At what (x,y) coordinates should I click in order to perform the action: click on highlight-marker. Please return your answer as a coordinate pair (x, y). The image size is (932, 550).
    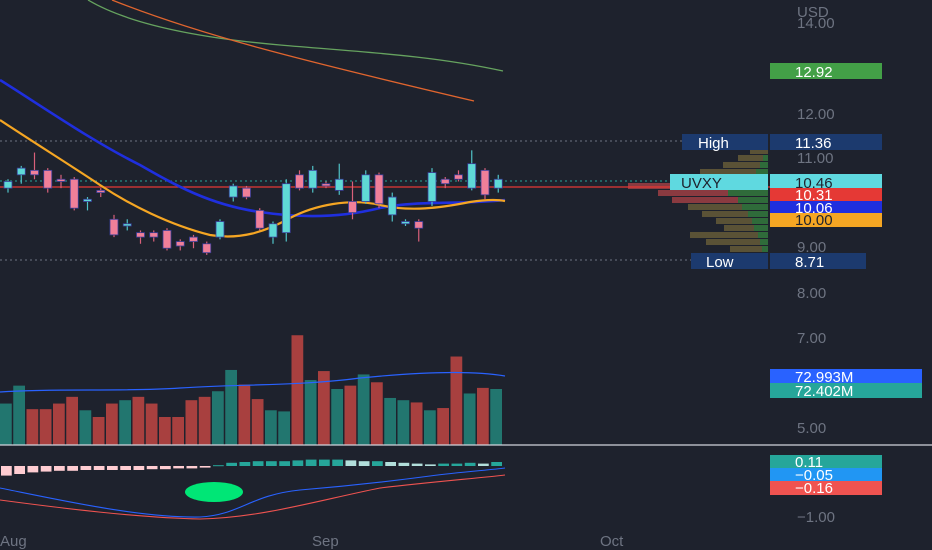
    Looking at the image, I should click on (214, 492).